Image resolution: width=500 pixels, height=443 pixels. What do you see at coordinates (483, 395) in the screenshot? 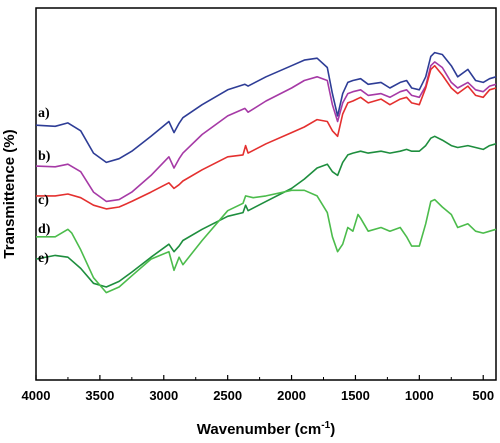
I see `x-tick-label: 500` at bounding box center [483, 395].